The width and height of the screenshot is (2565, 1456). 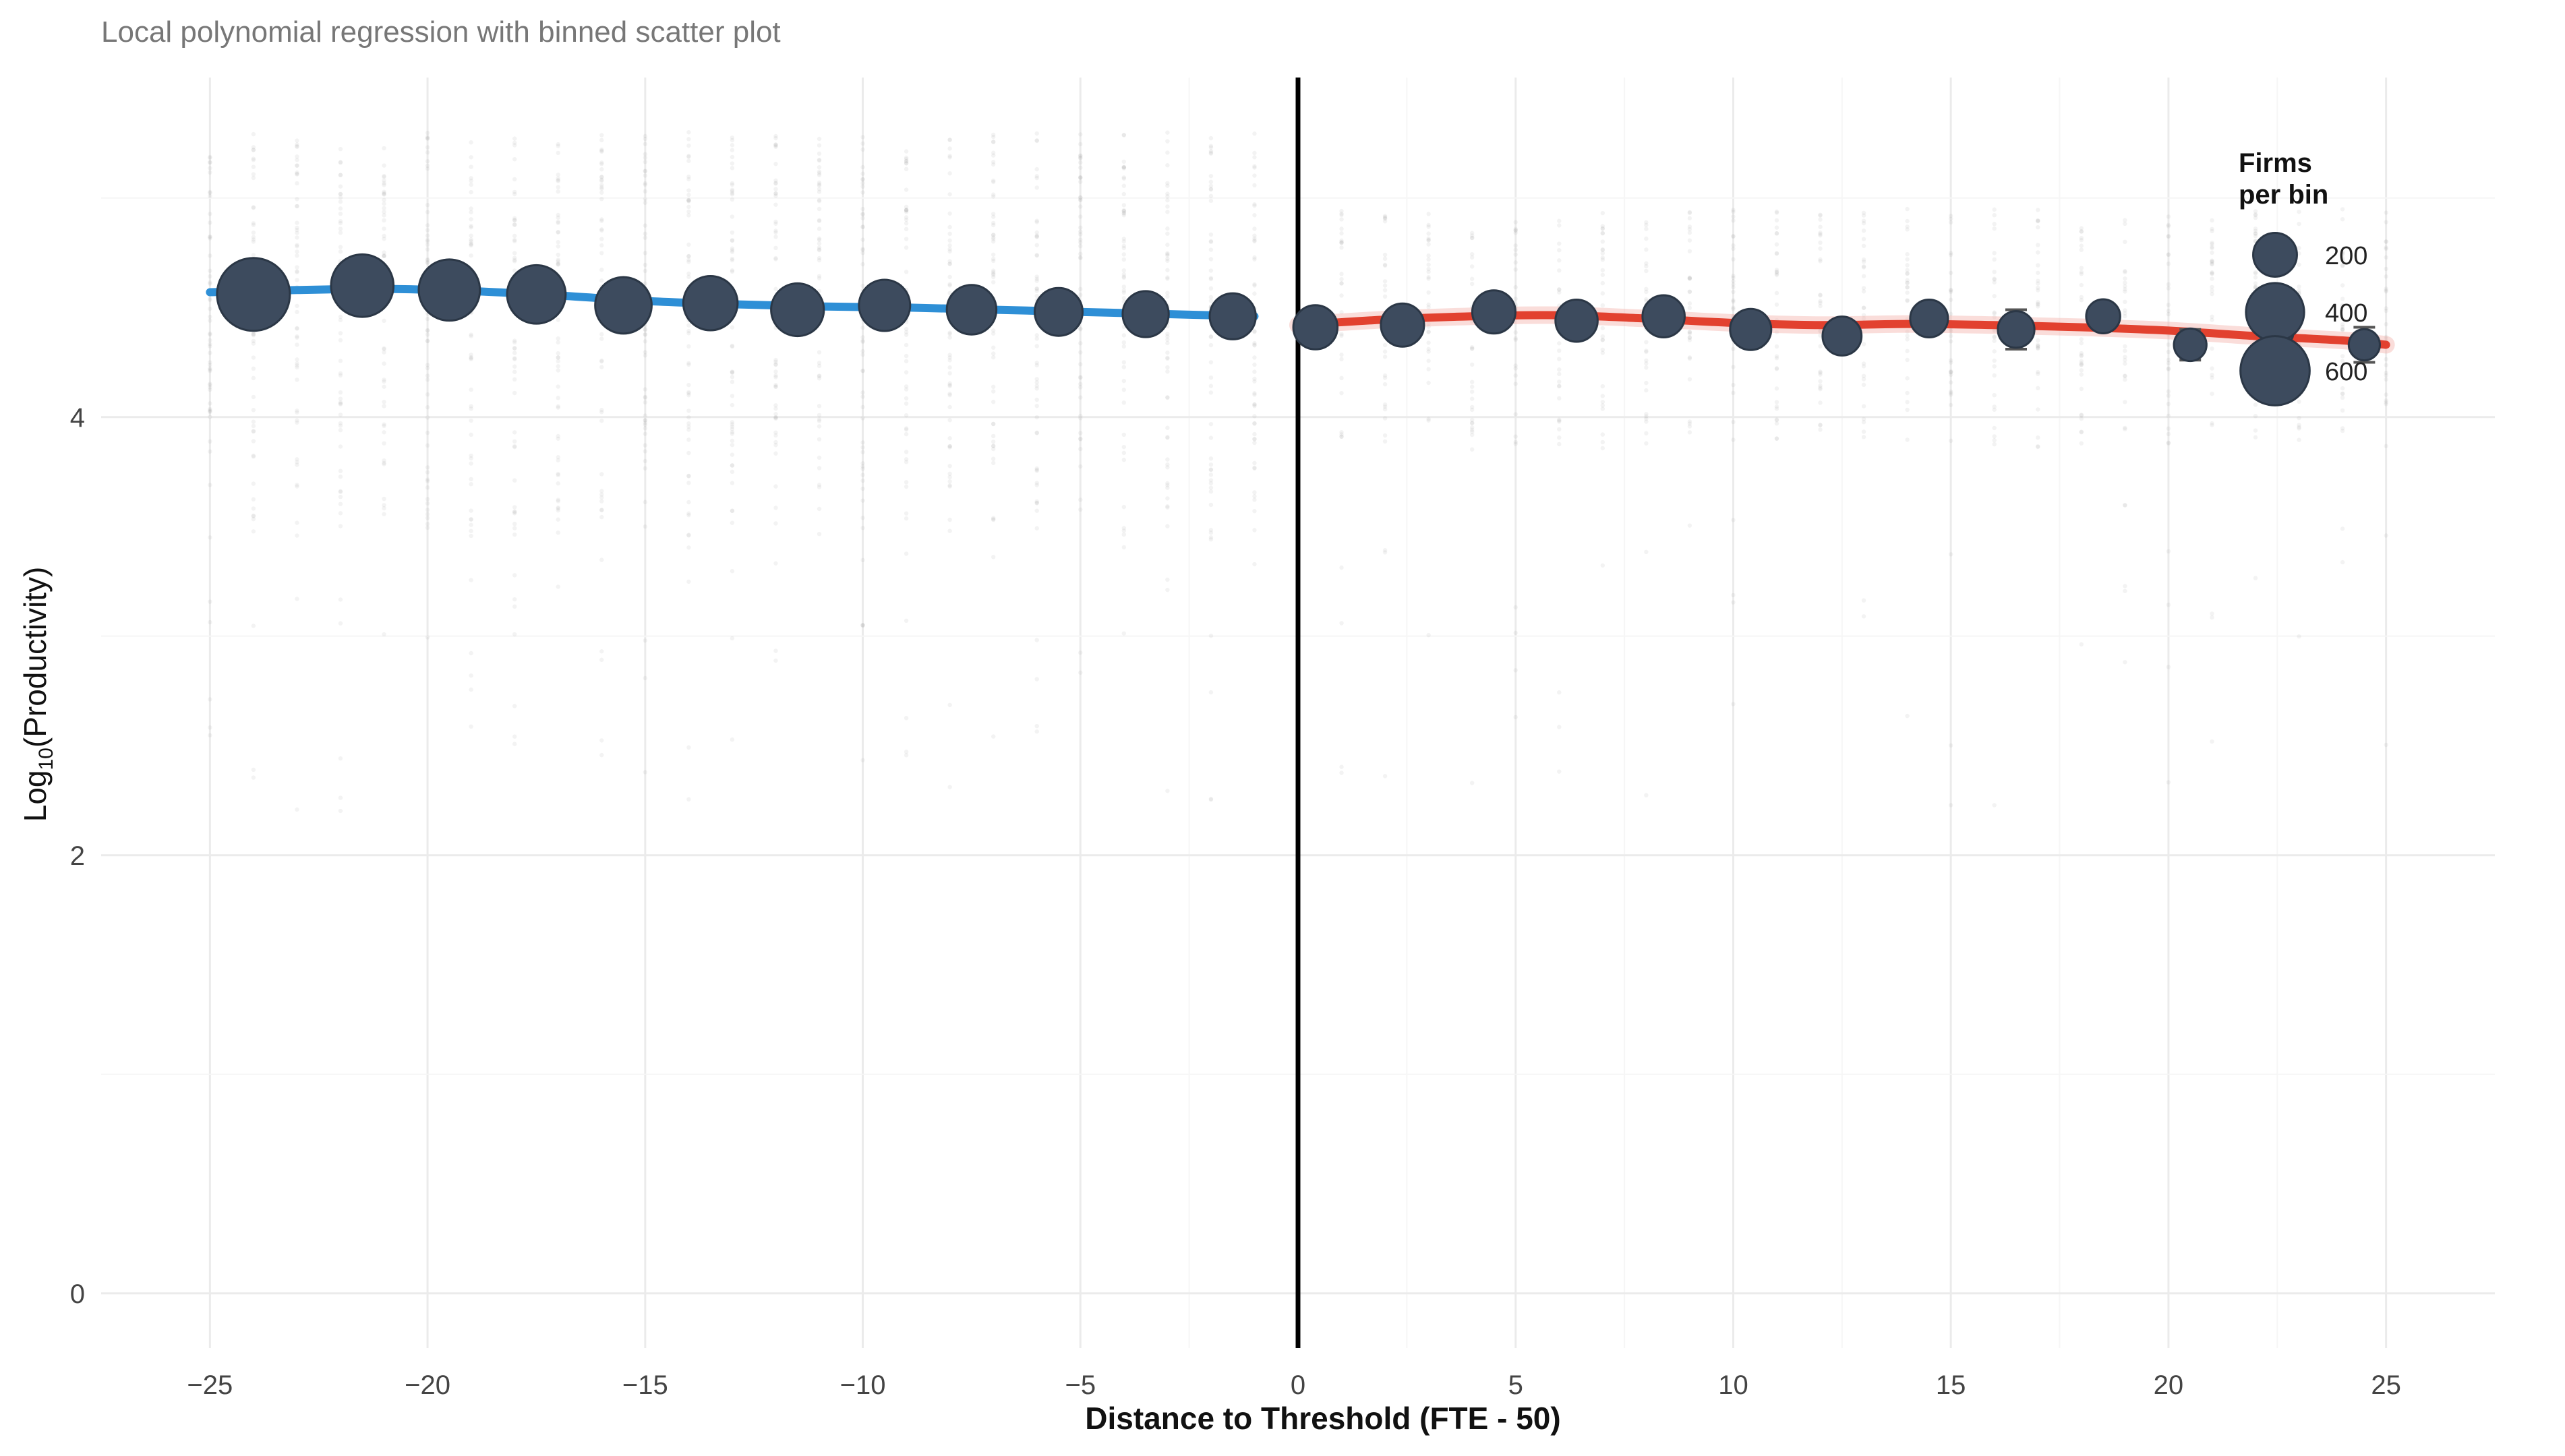 I want to click on x-tick-label: −20, so click(x=427, y=1385).